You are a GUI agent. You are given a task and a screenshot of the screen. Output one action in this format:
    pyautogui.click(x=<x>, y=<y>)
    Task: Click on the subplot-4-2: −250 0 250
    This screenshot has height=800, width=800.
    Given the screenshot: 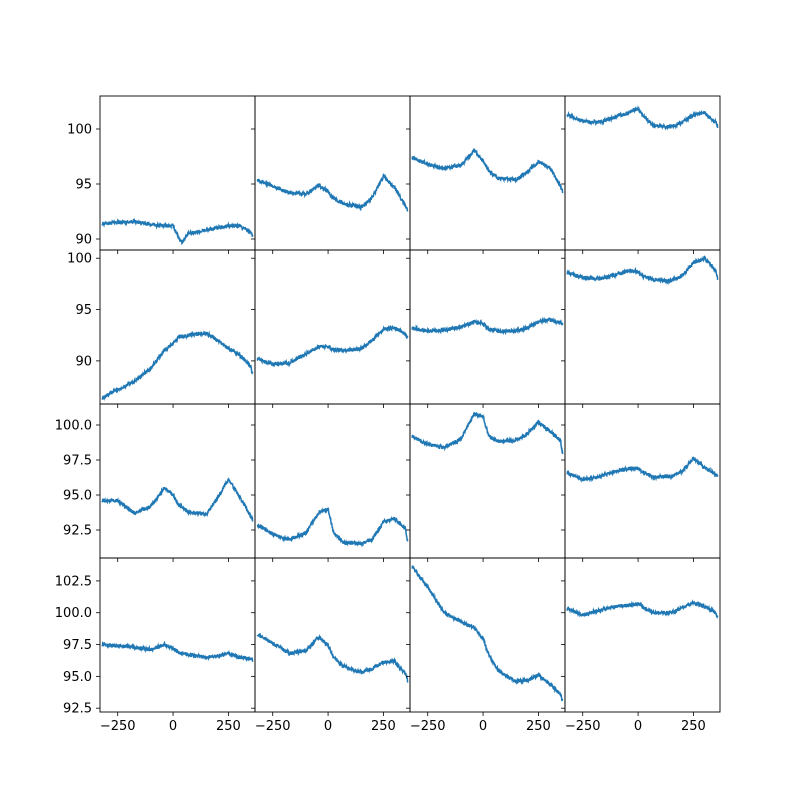 What is the action you would take?
    pyautogui.click(x=331, y=645)
    